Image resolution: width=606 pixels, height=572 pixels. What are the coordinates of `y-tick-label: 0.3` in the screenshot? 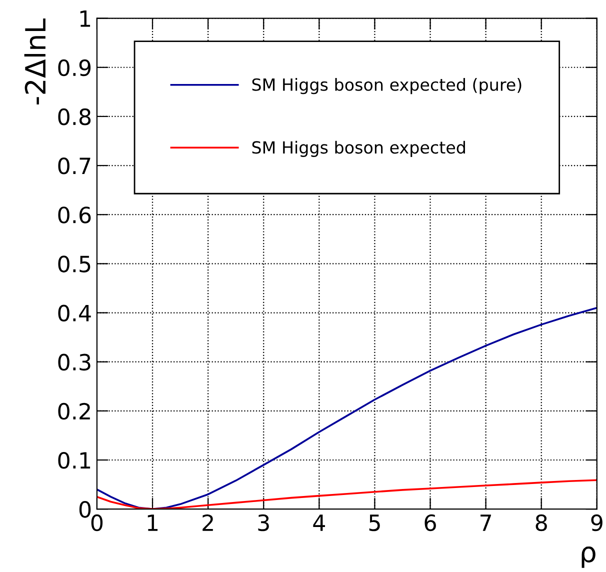 It's located at (74, 362).